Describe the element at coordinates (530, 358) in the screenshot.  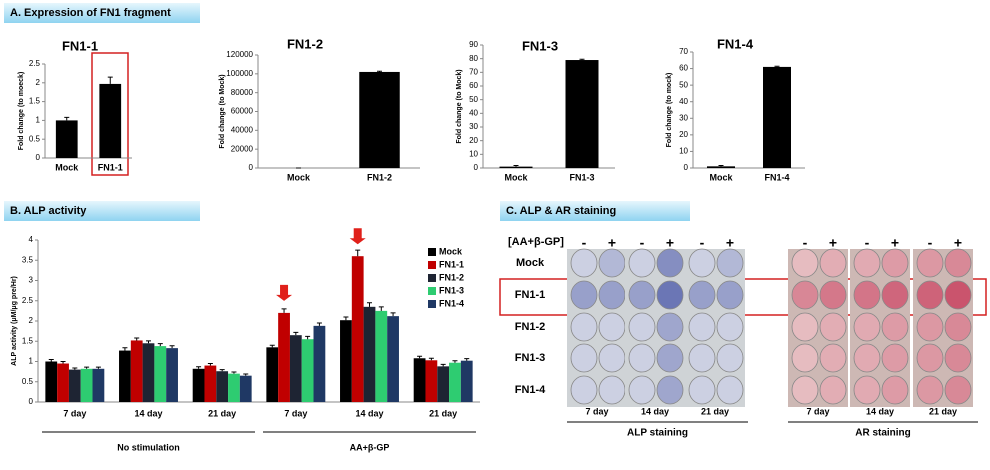
I see `row-label: FN1-3` at that location.